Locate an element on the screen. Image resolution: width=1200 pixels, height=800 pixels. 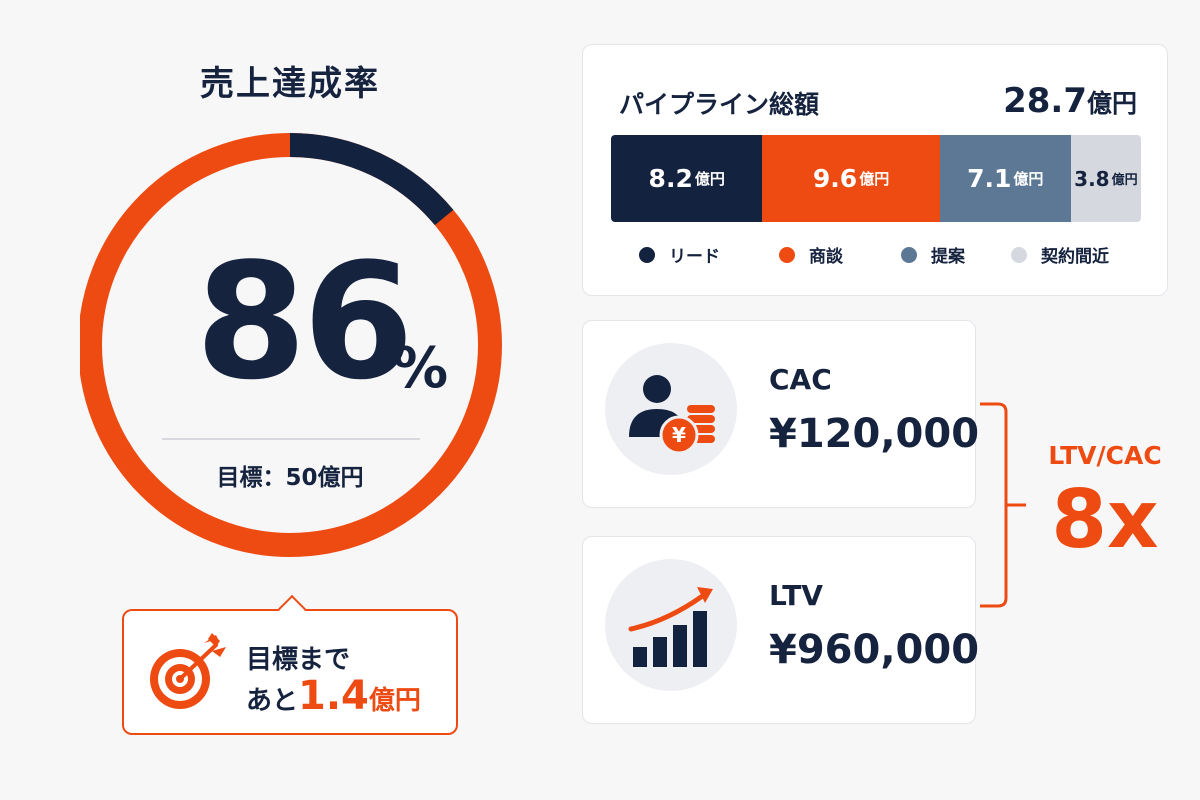
legend-item-negotiation: 商談 is located at coordinates (811, 254).